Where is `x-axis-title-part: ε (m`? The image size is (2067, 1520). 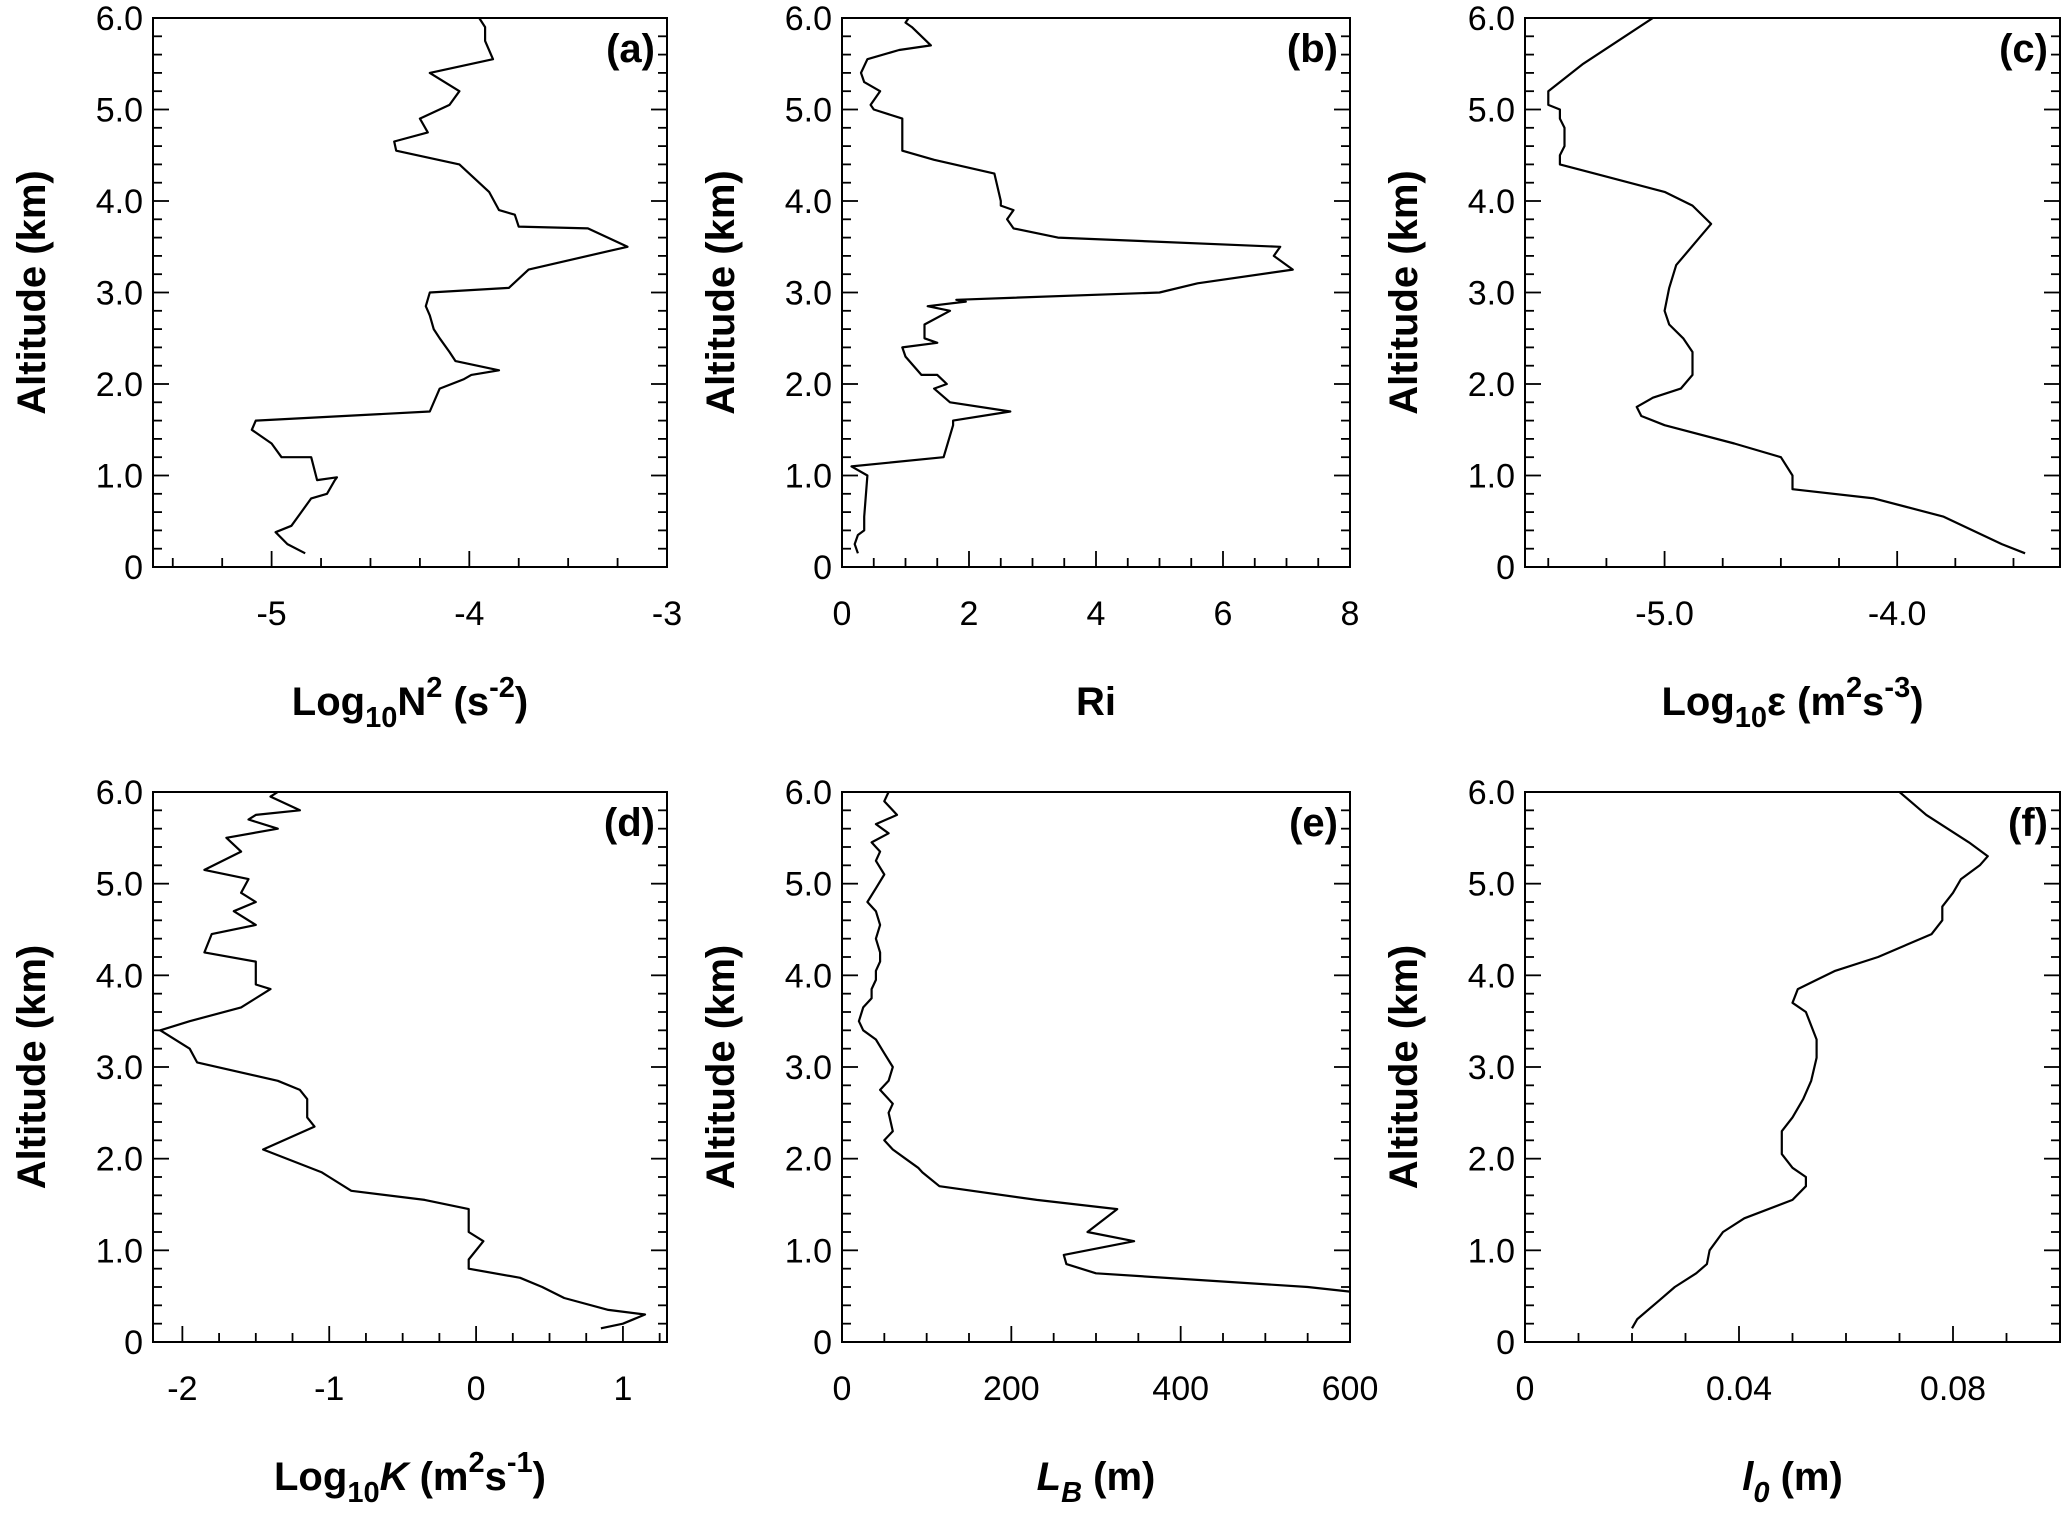
x-axis-title-part: ε (m is located at coordinates (1806, 702).